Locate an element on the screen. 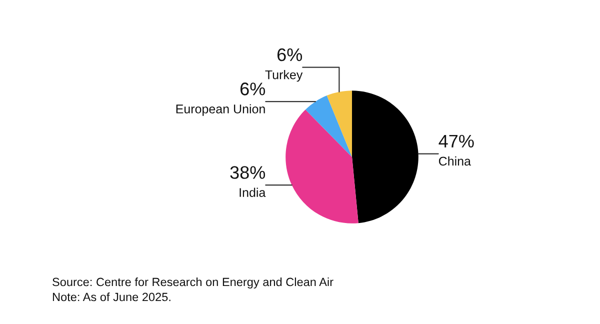 Image resolution: width=600 pixels, height=324 pixels. slice-label: India is located at coordinates (253, 192).